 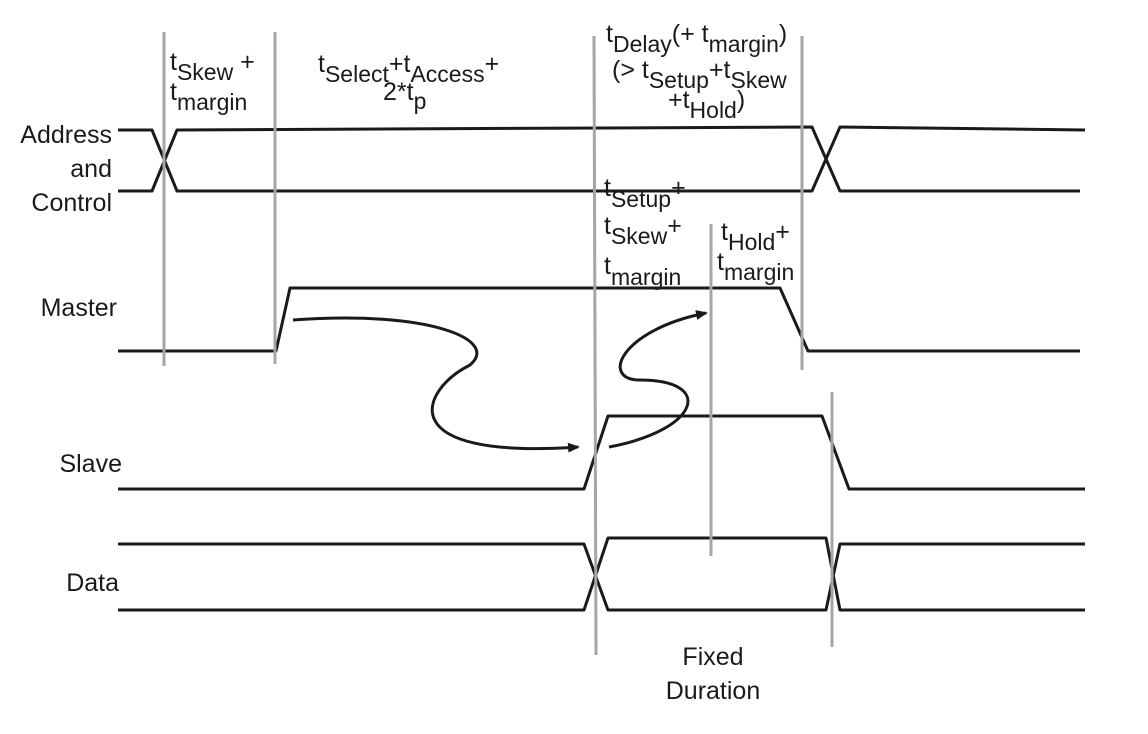 I want to click on setup-annotation-line2: tSkew+, so click(x=643, y=230).